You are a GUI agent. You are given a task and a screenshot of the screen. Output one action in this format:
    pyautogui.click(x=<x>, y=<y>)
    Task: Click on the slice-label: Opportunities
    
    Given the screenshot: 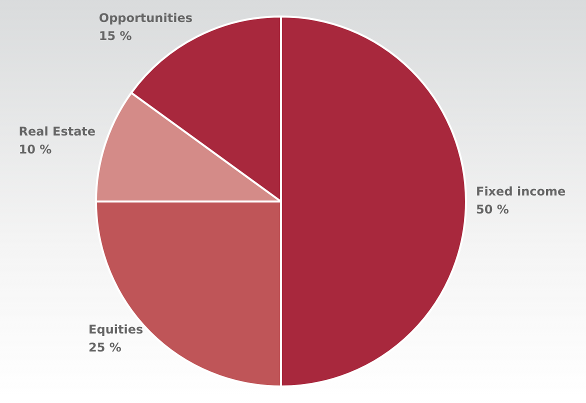 What is the action you would take?
    pyautogui.click(x=145, y=17)
    